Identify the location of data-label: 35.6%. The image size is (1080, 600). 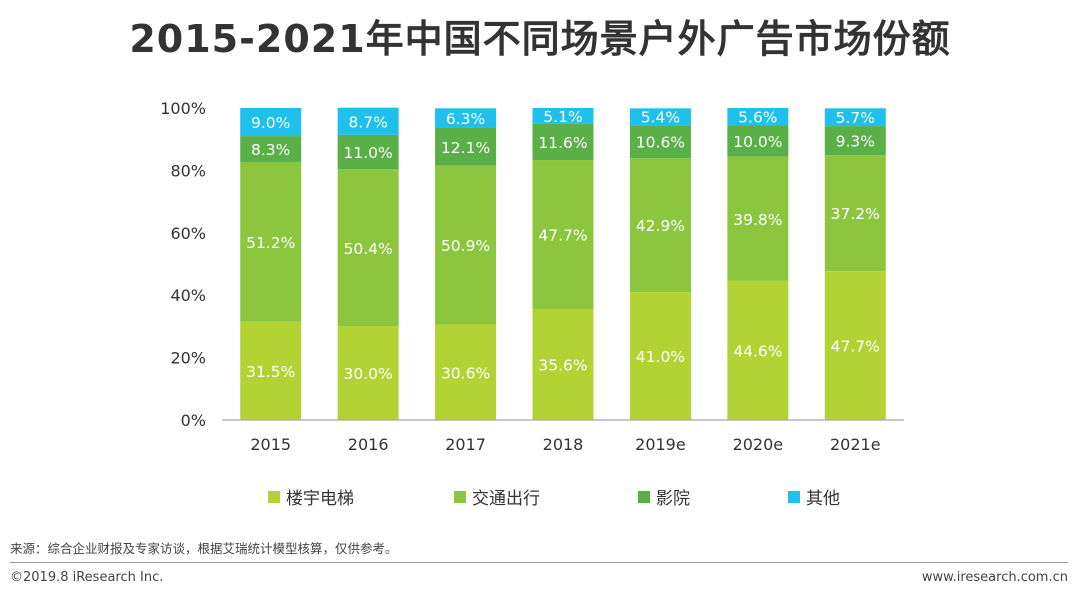
(562, 365).